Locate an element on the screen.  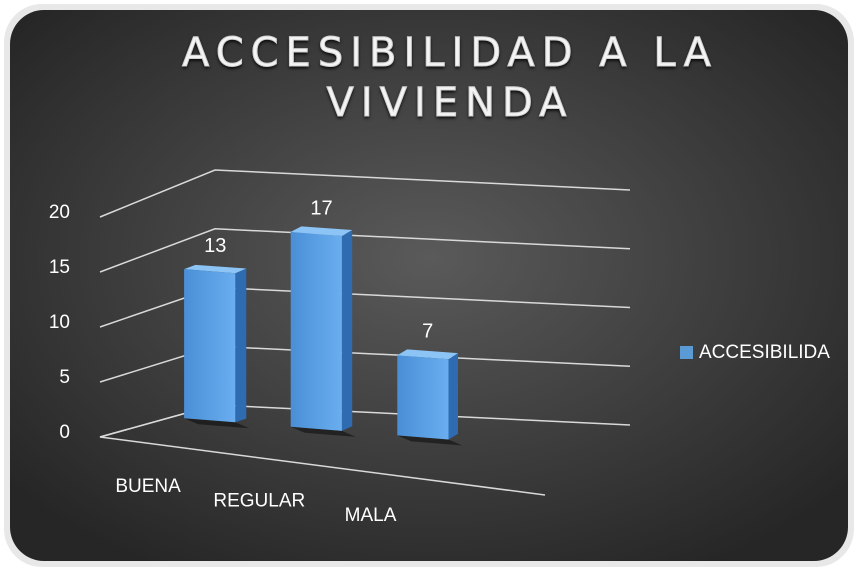
y-tick-label: 10 is located at coordinates (59, 322).